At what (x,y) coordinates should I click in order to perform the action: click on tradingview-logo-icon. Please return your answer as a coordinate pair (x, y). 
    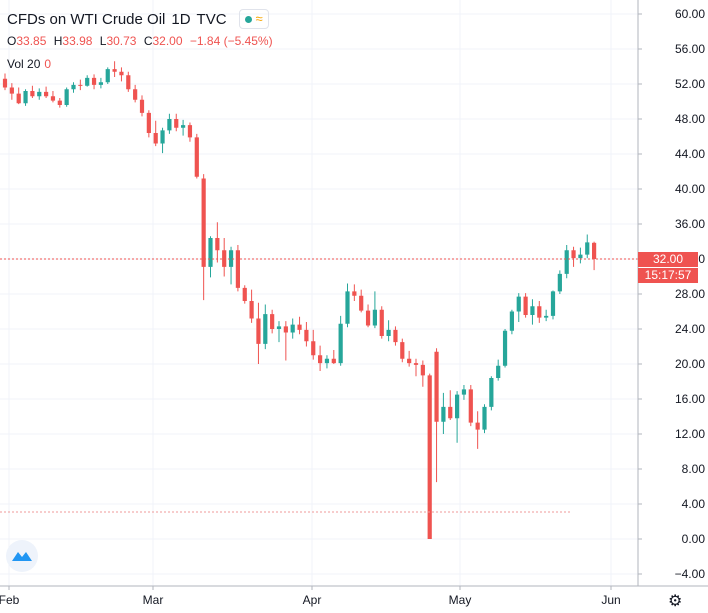
    Looking at the image, I should click on (22, 556).